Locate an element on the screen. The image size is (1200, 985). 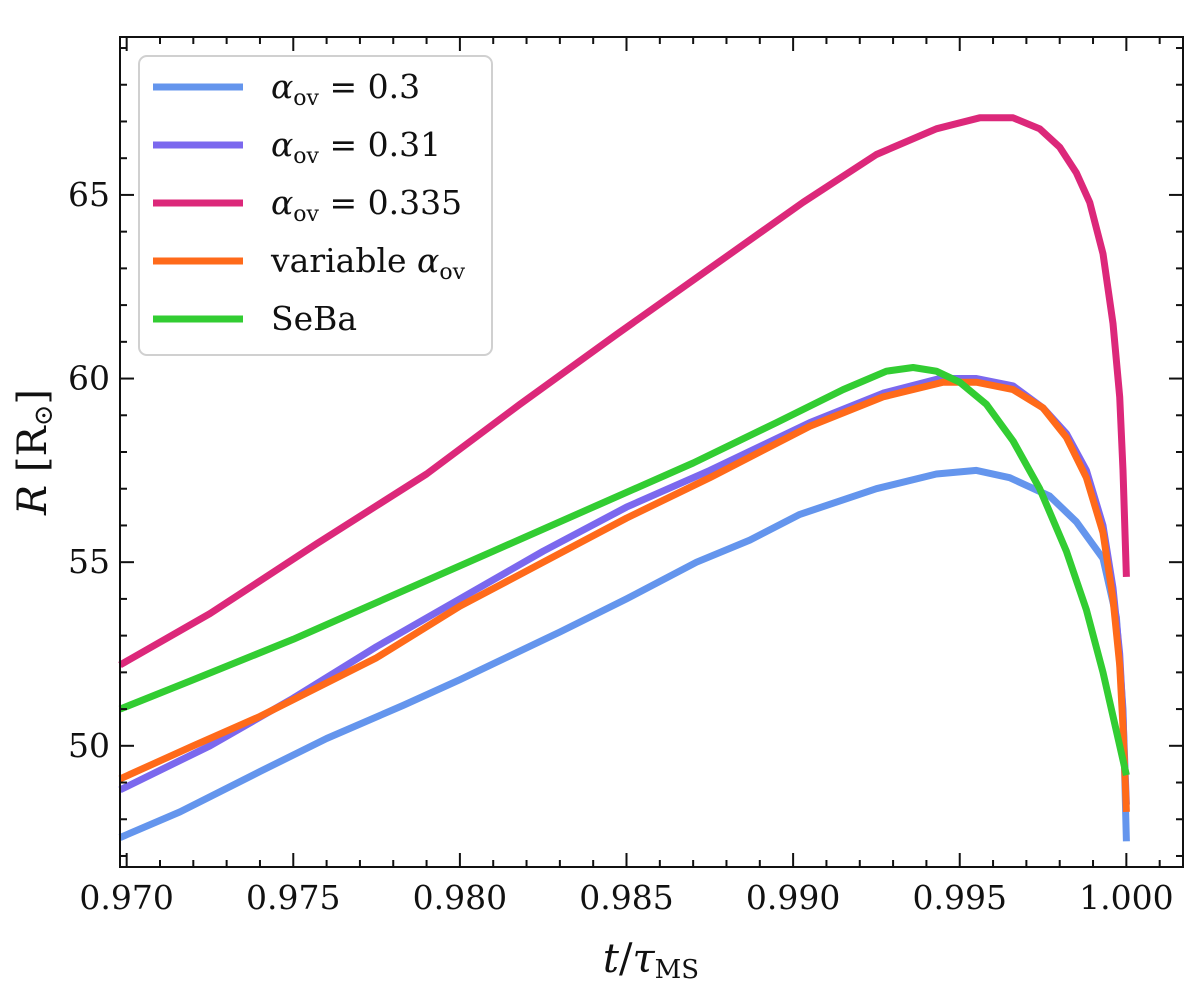
legend-frame is located at coordinates (315, 205).